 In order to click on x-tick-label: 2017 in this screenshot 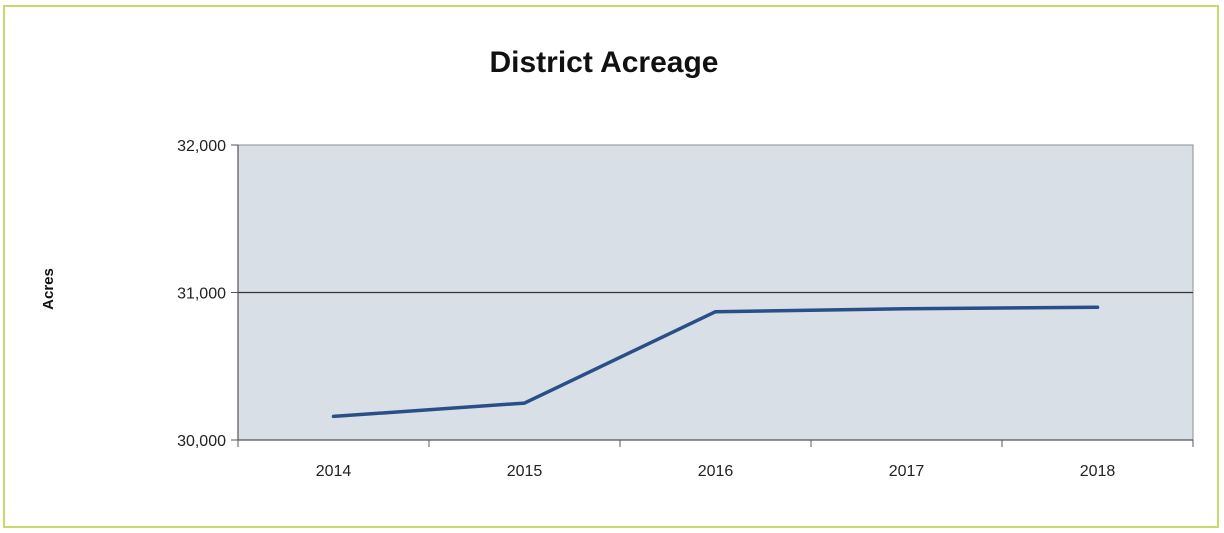, I will do `click(907, 471)`.